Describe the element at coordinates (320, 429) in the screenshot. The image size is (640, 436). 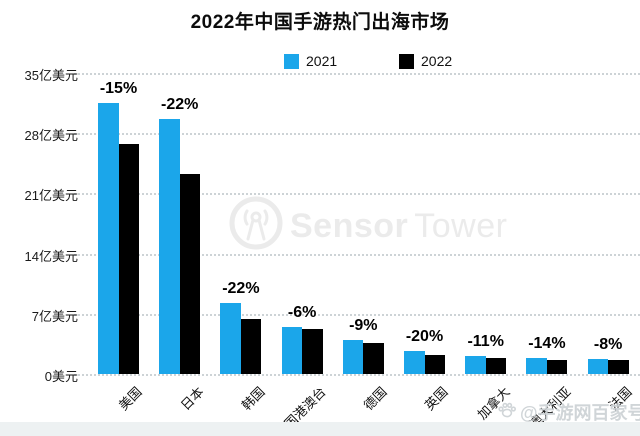
I see `bottom-strip` at that location.